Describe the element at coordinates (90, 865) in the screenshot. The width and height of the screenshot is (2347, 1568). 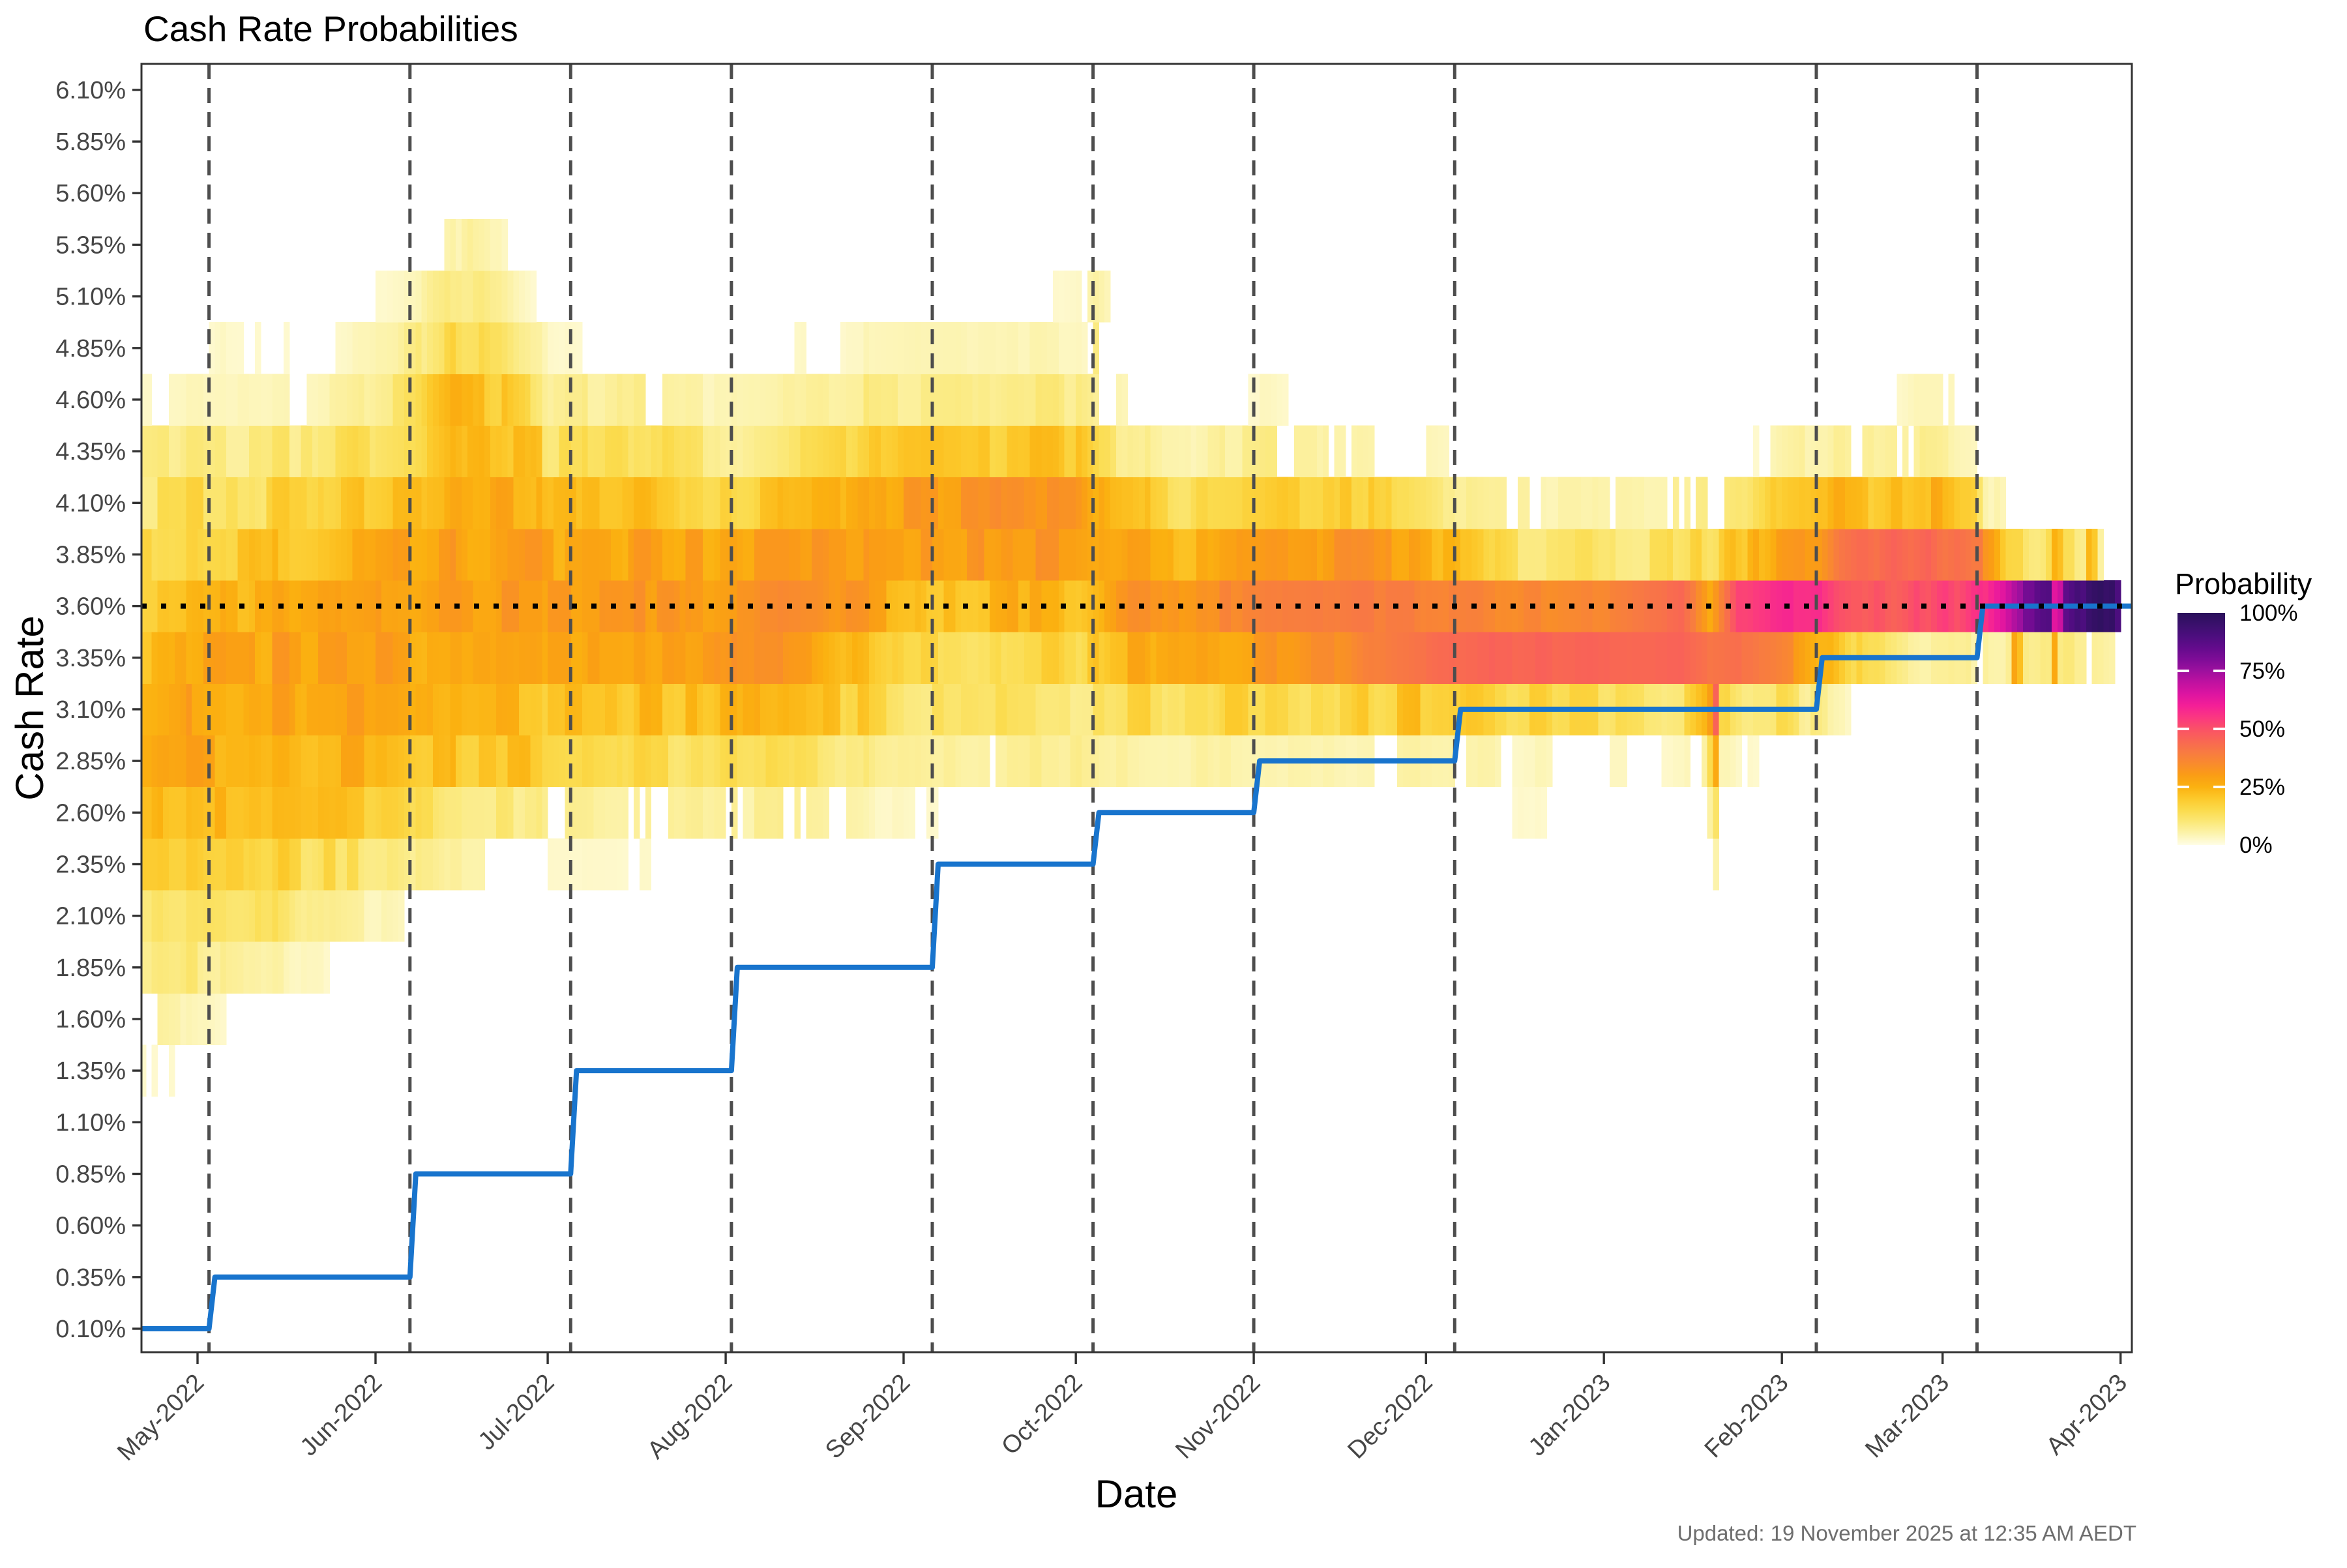
I see `svg-text: 2.35%` at that location.